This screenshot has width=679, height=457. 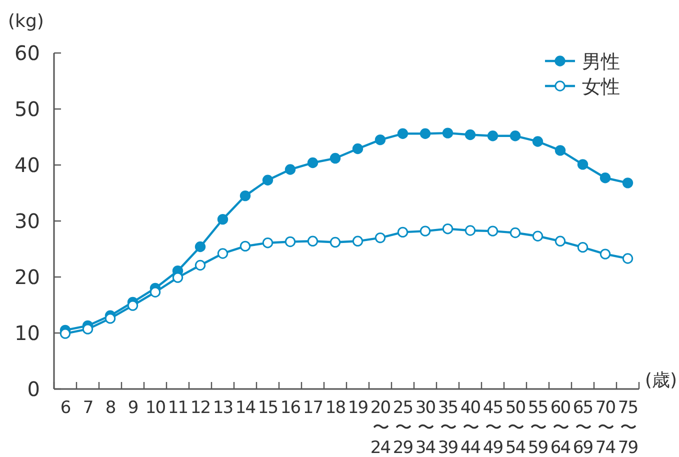 I want to click on x-tick-label: 40〜44, so click(x=470, y=427).